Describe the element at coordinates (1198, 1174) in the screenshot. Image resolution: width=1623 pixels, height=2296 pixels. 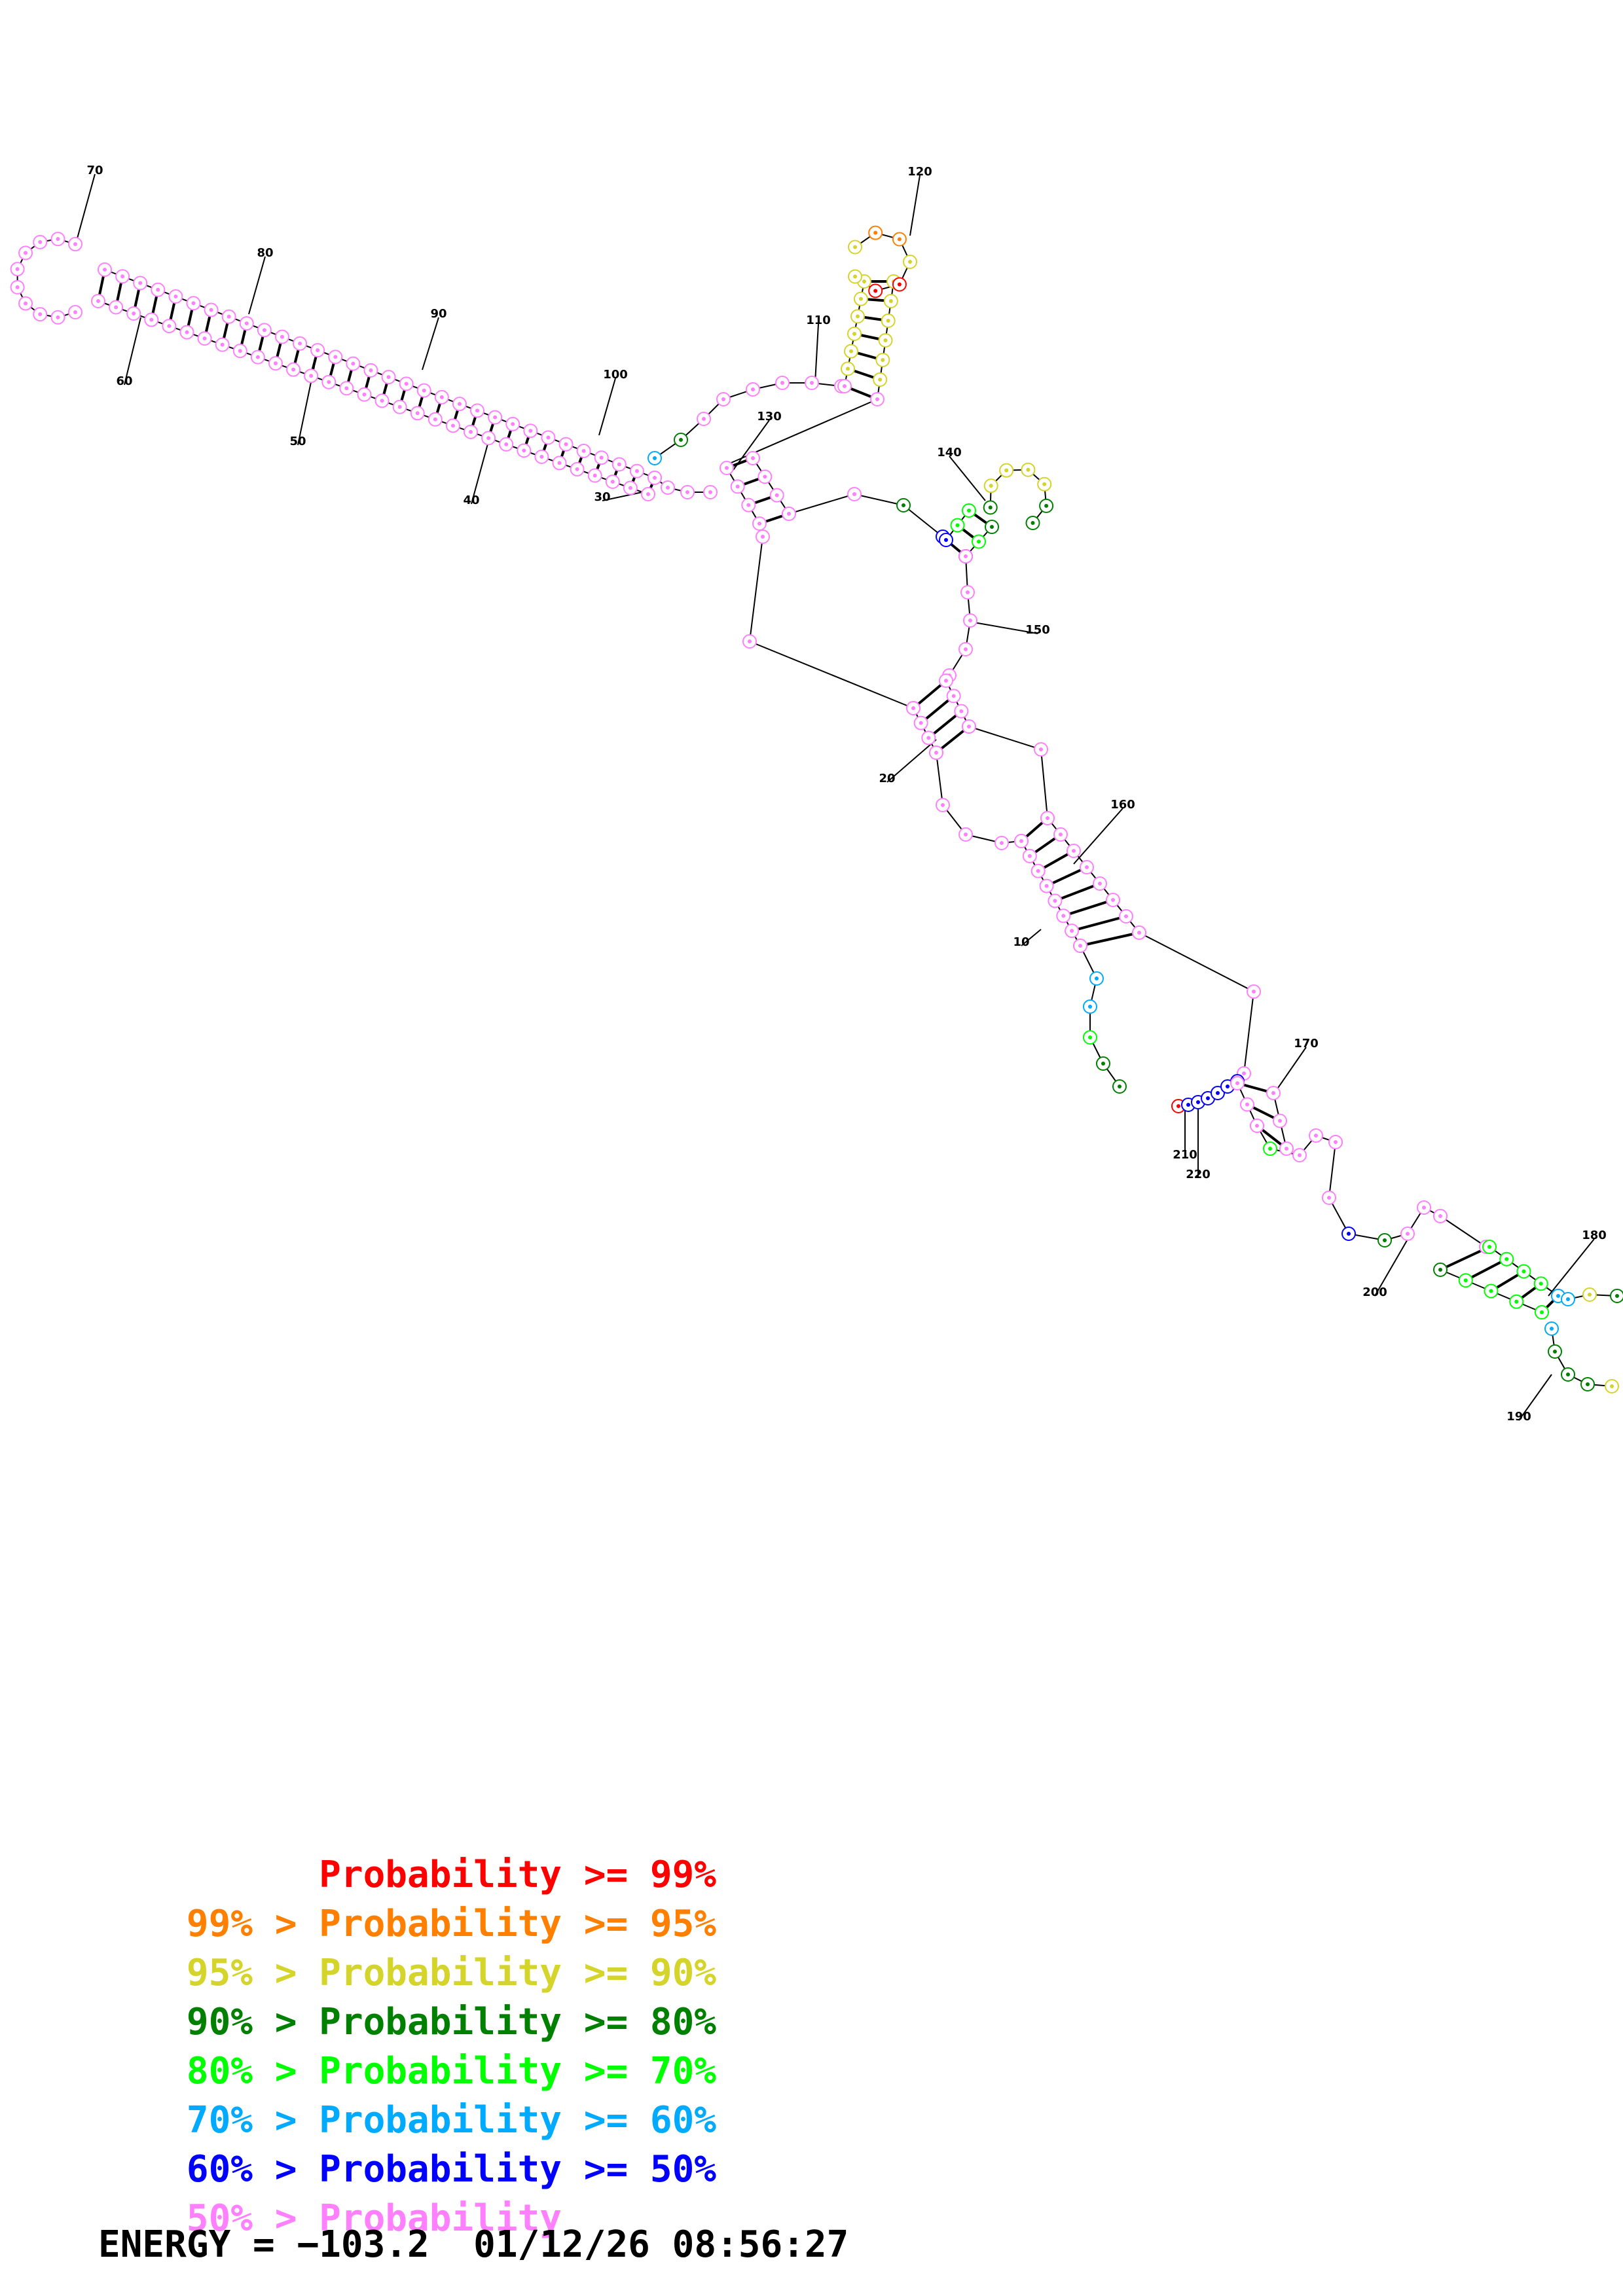
I see `position-label: 220` at that location.